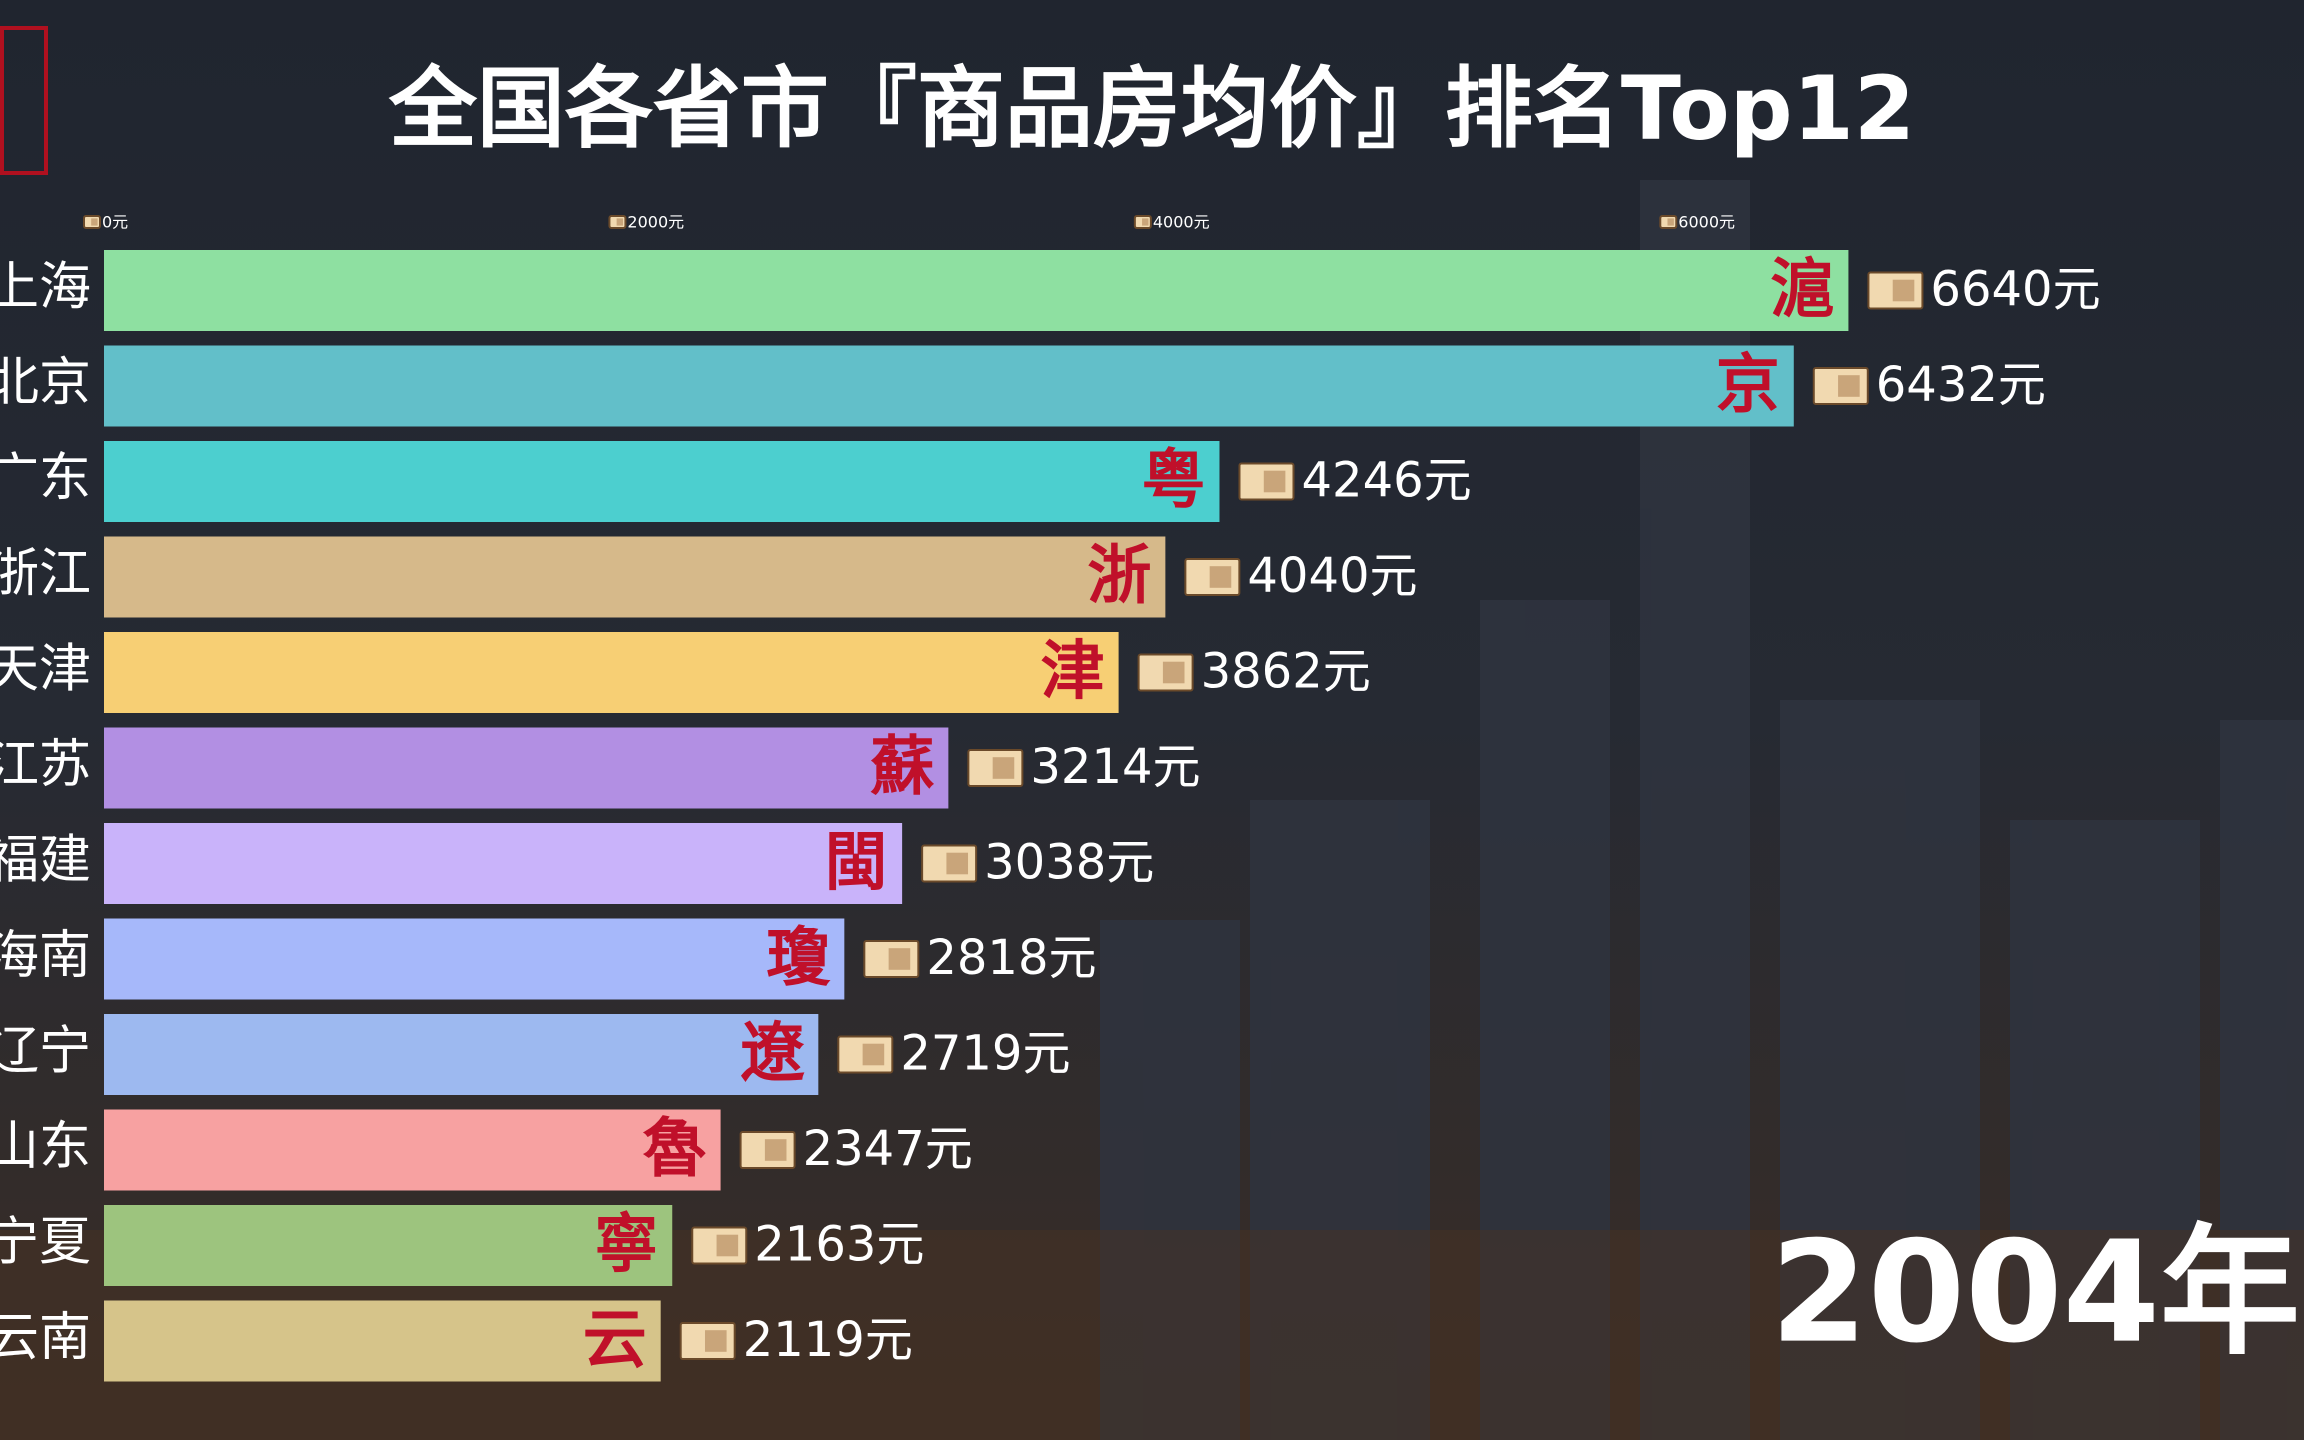 The image size is (2304, 1440). What do you see at coordinates (902, 767) in the screenshot?
I see `bar-abbreviation: 蘇` at bounding box center [902, 767].